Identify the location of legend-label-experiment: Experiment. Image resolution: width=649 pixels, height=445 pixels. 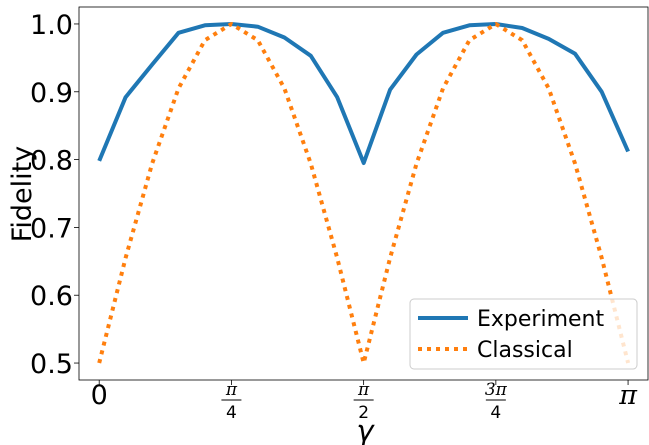
(540, 319).